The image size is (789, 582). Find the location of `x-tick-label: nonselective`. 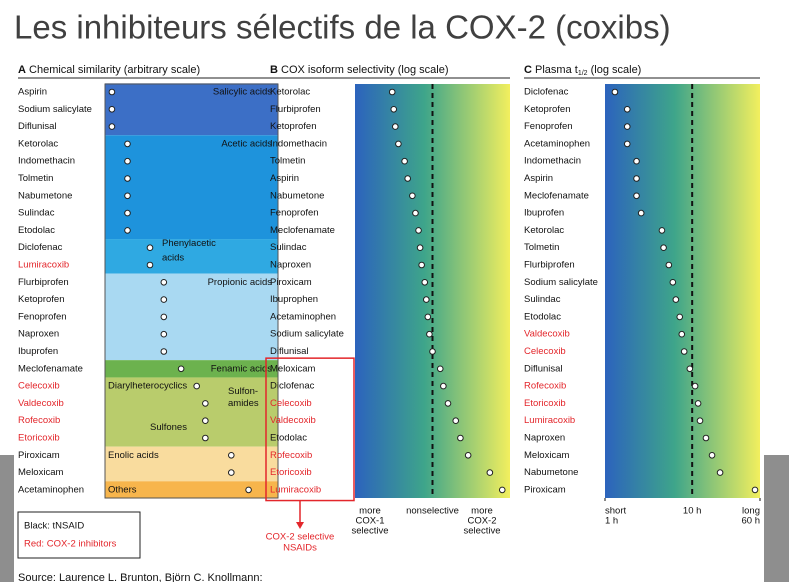

x-tick-label: nonselective is located at coordinates (432, 511).